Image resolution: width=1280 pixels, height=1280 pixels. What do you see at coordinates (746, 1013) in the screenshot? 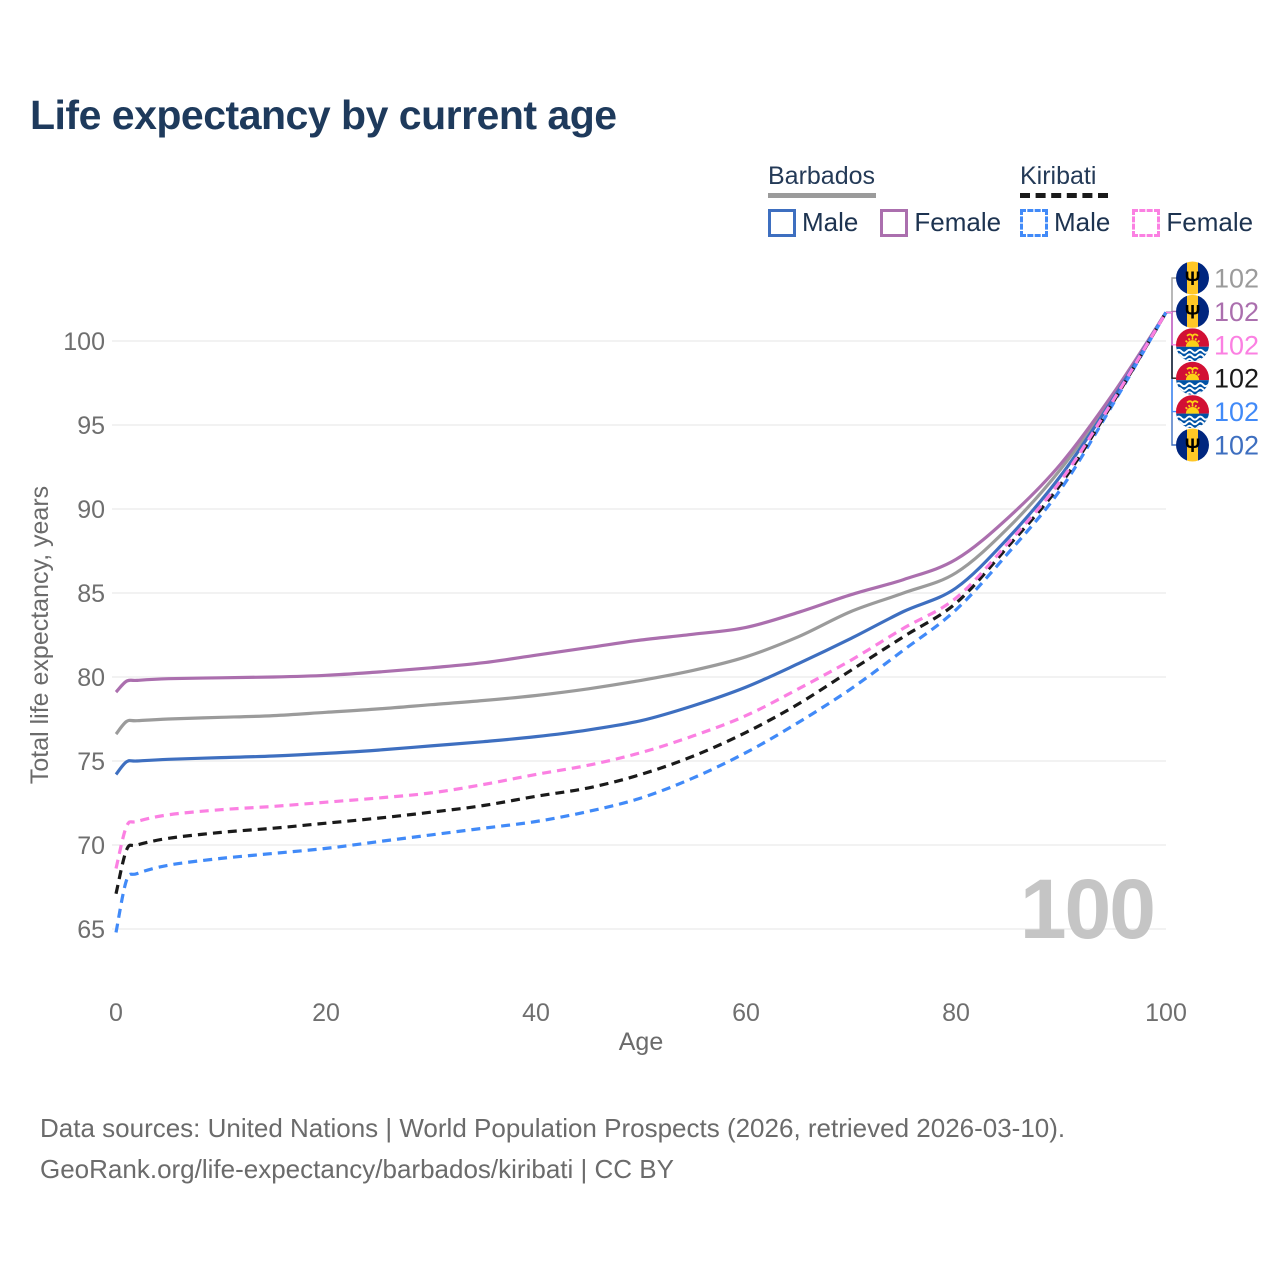
I see `x-tick-60: 60` at bounding box center [746, 1013].